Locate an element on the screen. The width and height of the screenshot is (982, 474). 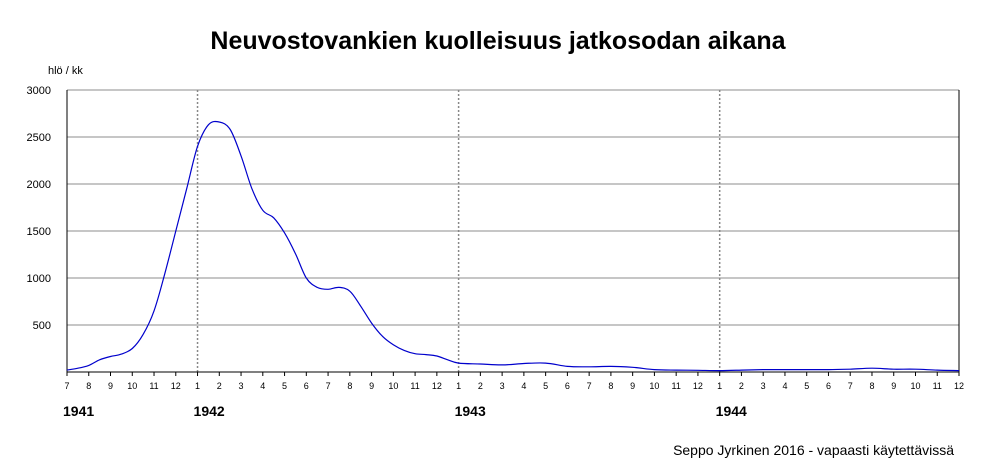
y-tick-label-500: 500 is located at coordinates (42, 326).